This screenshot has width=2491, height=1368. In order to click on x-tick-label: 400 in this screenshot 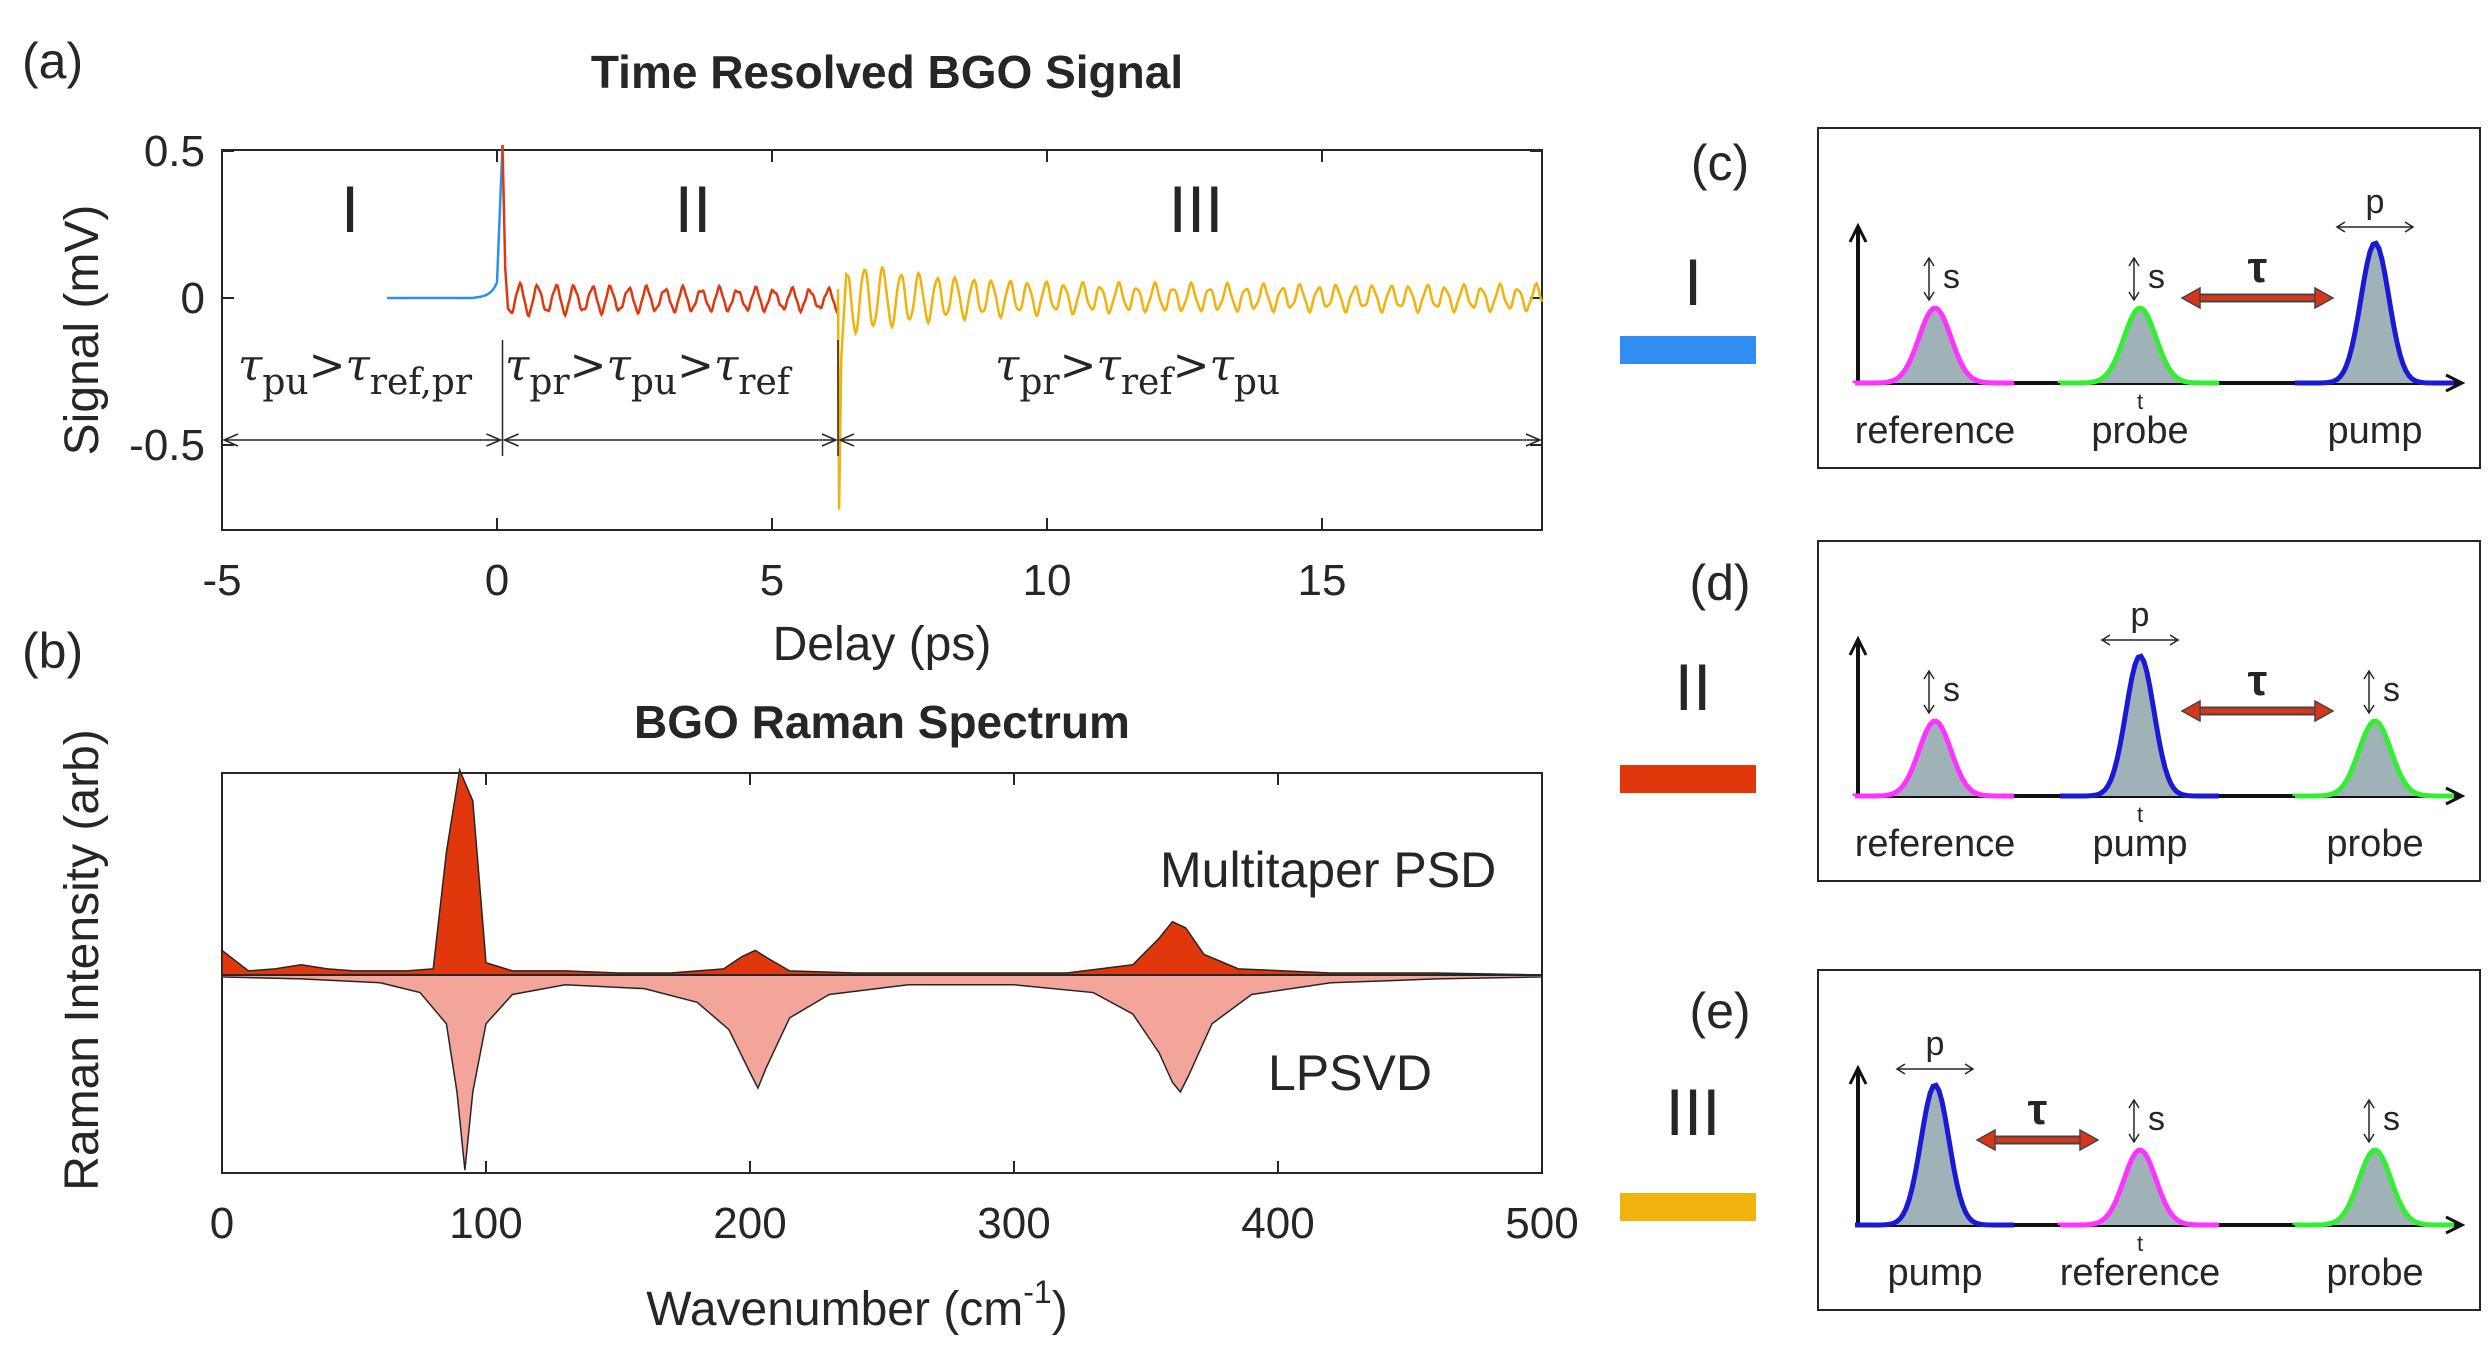, I will do `click(1277, 1223)`.